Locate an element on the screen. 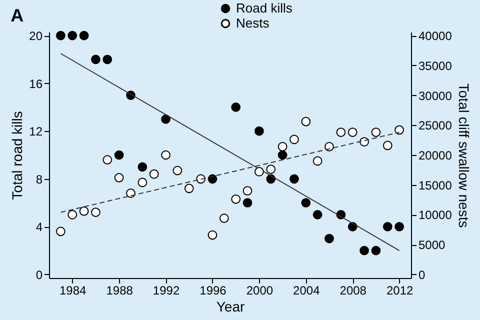 This screenshot has height=320, width=480. x-tick-label: 2004 is located at coordinates (306, 291).